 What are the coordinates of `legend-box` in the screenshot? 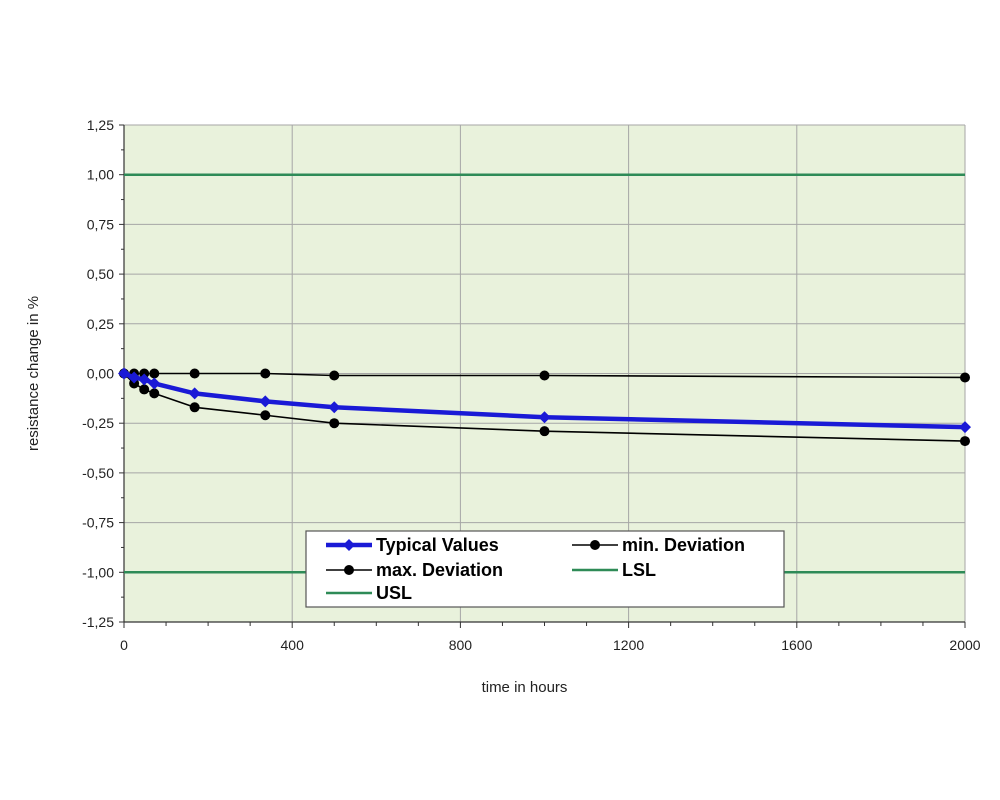 It's located at (545, 569).